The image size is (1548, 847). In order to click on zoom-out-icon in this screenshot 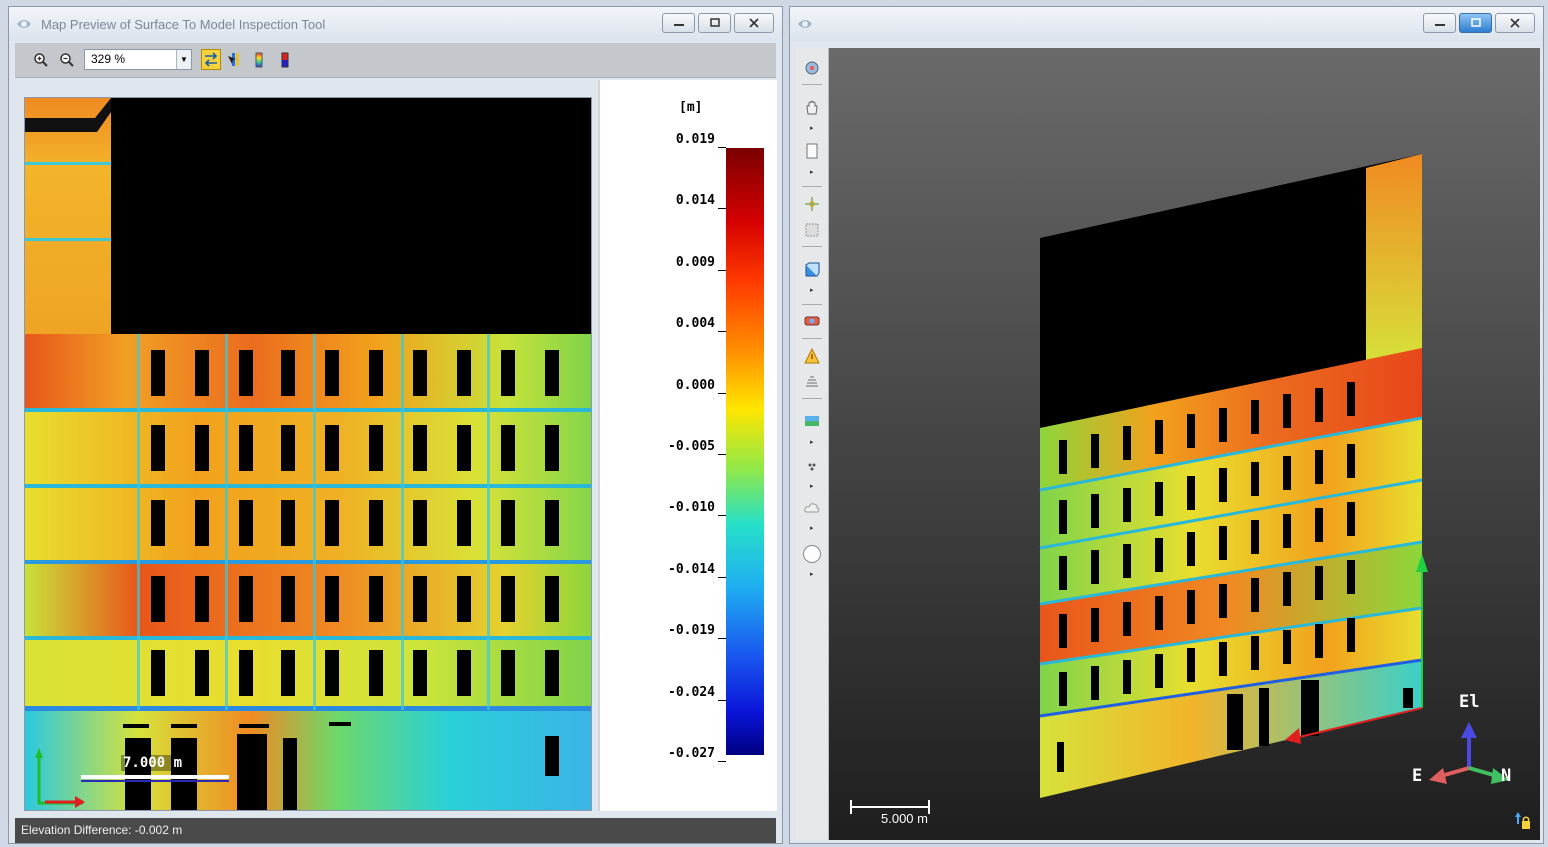, I will do `click(67, 60)`.